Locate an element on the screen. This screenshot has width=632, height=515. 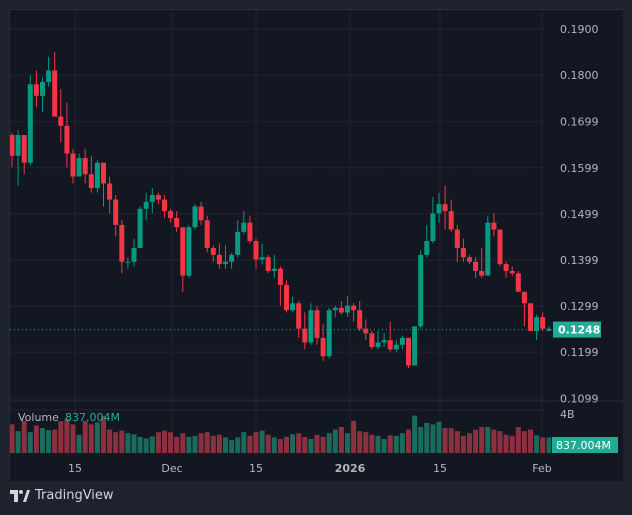
time-axis-tick: 2026 is located at coordinates (350, 468).